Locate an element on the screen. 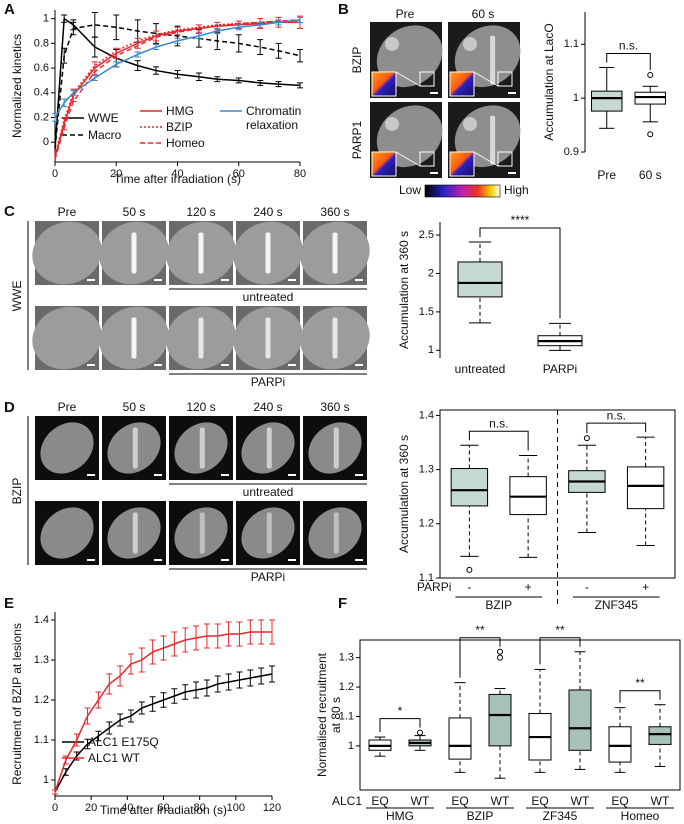  group-label: HMG is located at coordinates (400, 816).